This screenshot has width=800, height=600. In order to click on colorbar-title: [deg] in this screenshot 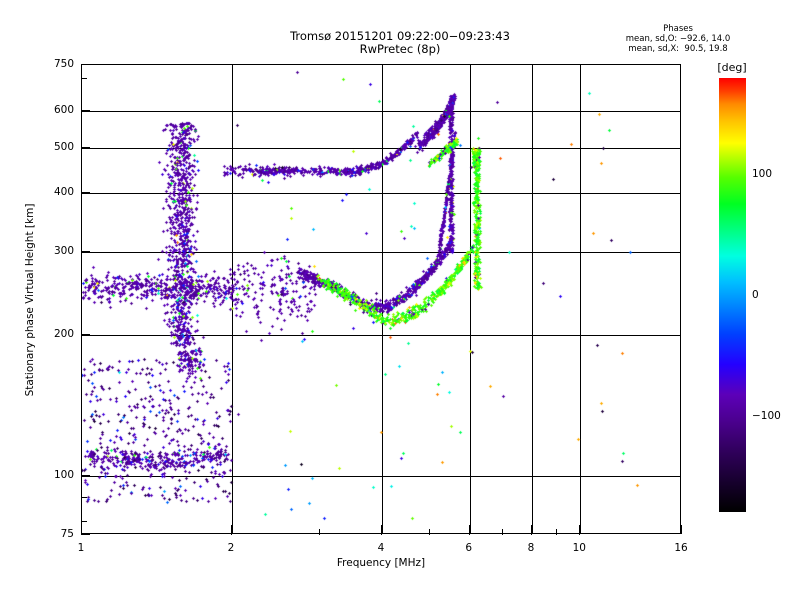, I will do `click(732, 67)`.